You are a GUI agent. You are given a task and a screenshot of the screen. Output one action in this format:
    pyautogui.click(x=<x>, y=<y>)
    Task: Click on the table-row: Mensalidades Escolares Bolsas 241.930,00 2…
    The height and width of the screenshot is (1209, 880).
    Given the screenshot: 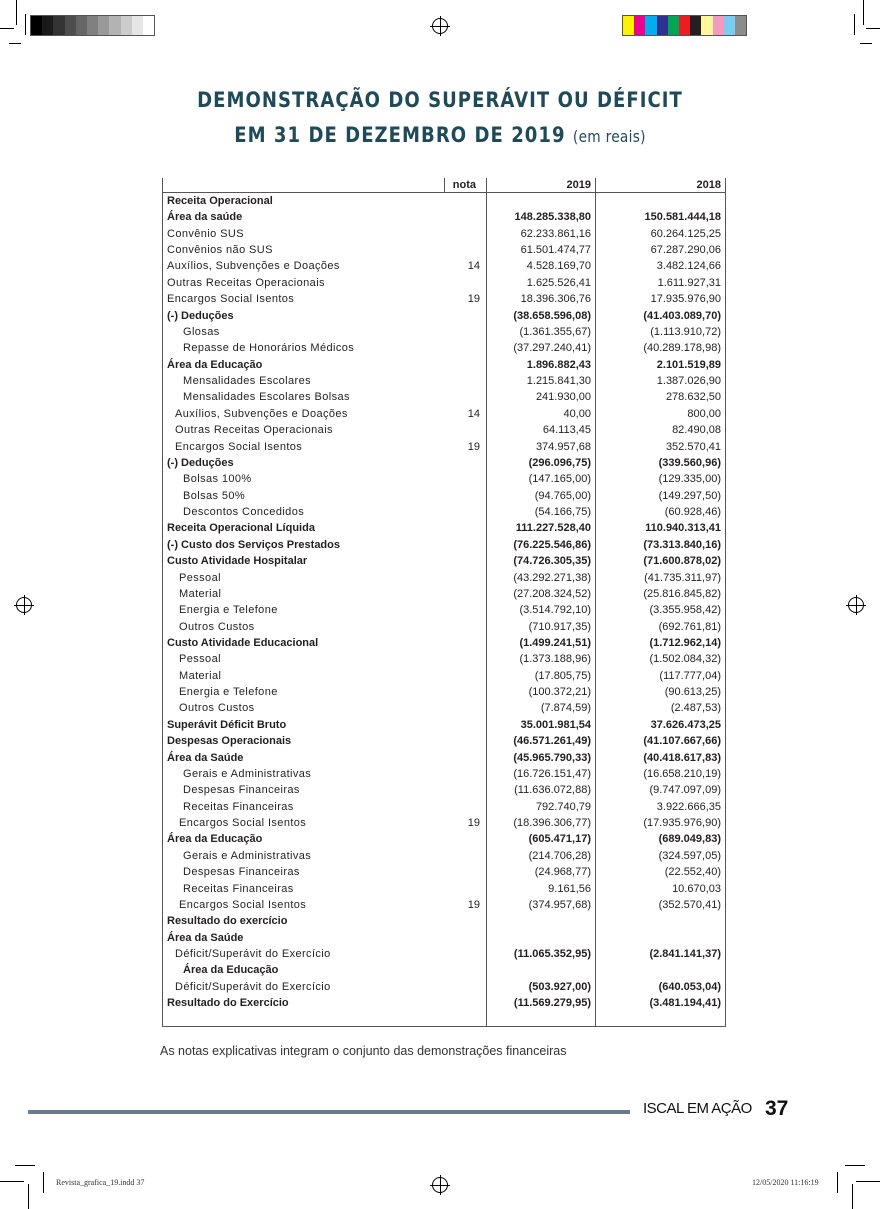 What is the action you would take?
    pyautogui.click(x=444, y=397)
    